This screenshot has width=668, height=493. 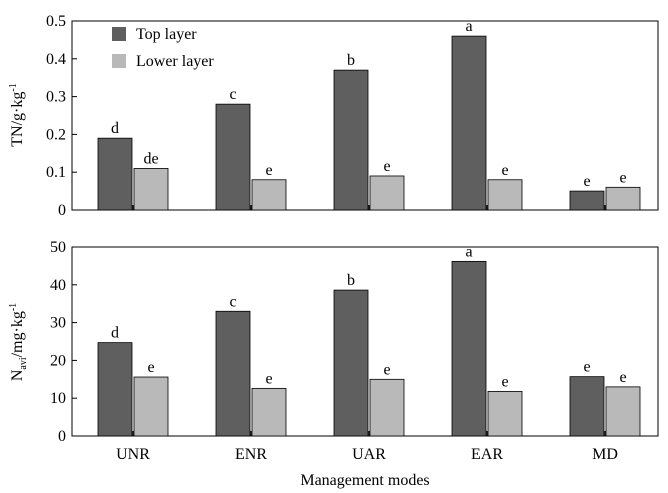 What do you see at coordinates (56, 134) in the screenshot?
I see `tn-y-tick-label: 0.2` at bounding box center [56, 134].